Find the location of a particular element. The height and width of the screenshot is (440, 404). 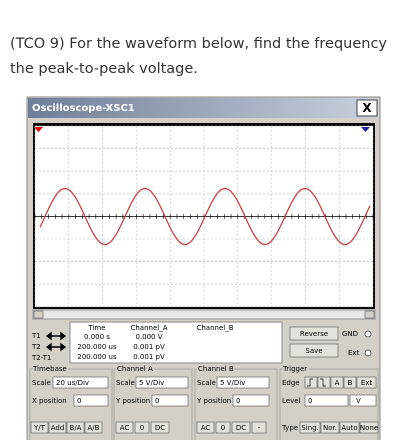

button-label: Y/T is located at coordinates (39, 428).